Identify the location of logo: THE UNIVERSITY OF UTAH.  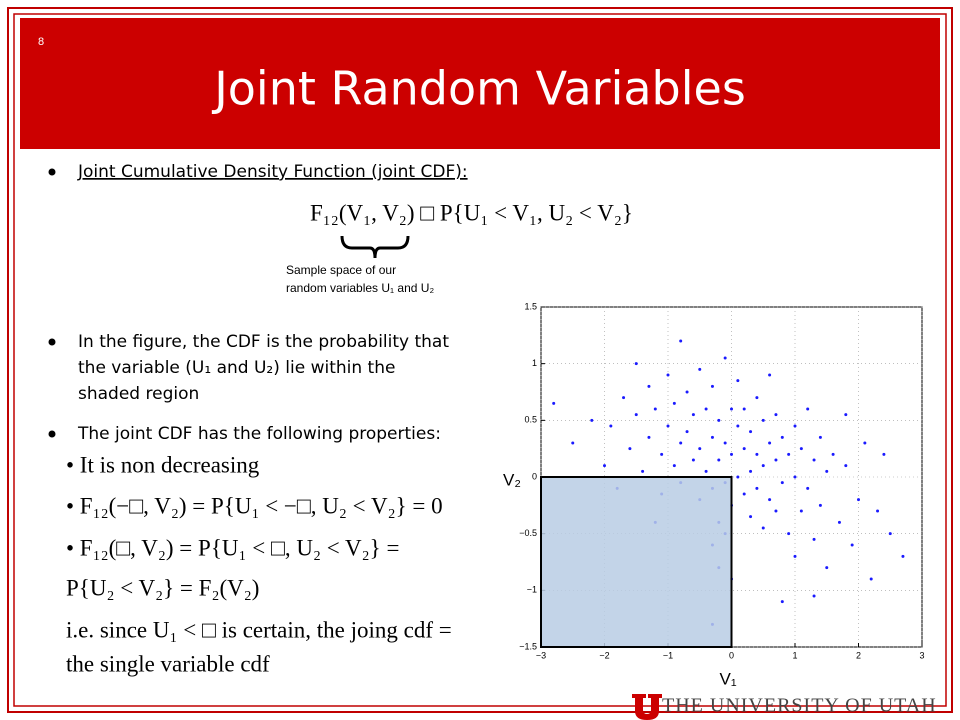
(784, 707).